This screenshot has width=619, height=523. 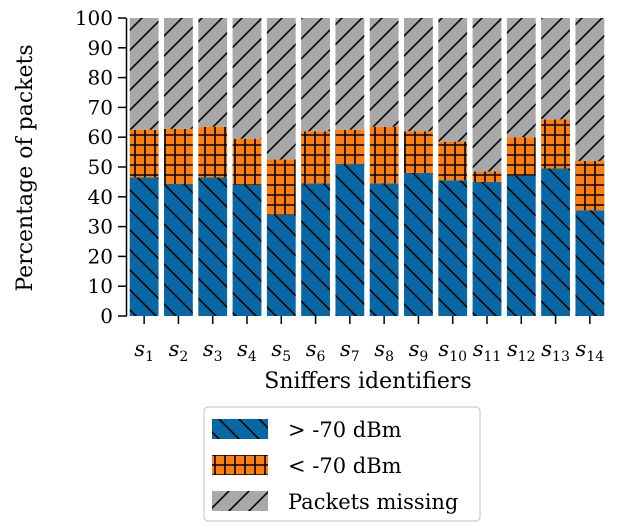 I want to click on bar-packets-missing-s14, so click(x=590, y=90).